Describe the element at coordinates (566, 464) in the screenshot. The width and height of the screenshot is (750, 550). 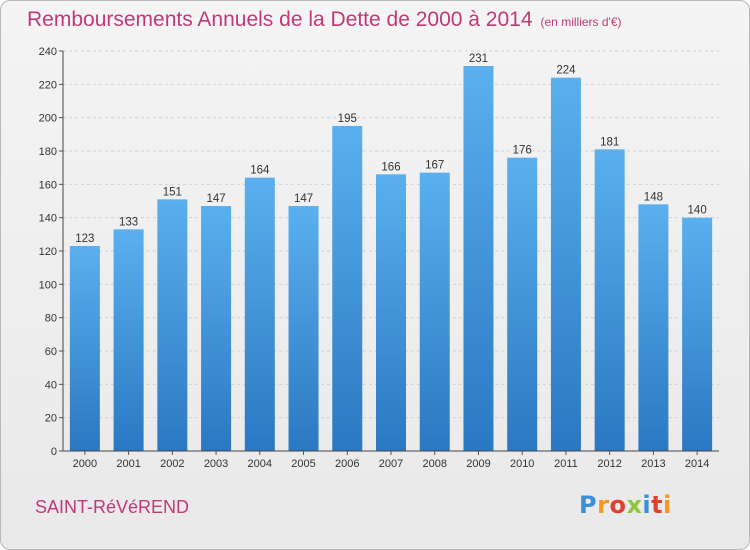
I see `x-tick-label: 2011` at that location.